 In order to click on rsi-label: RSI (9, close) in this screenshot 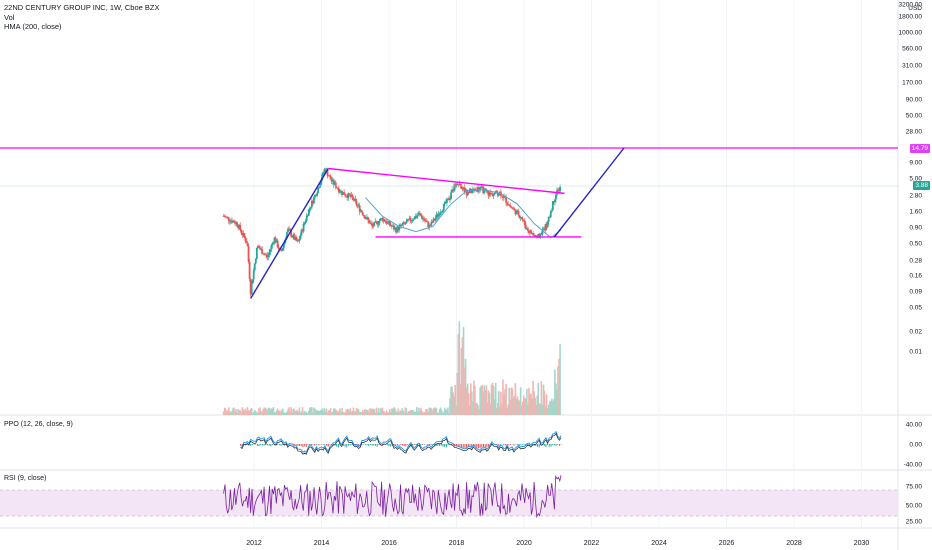, I will do `click(25, 478)`.